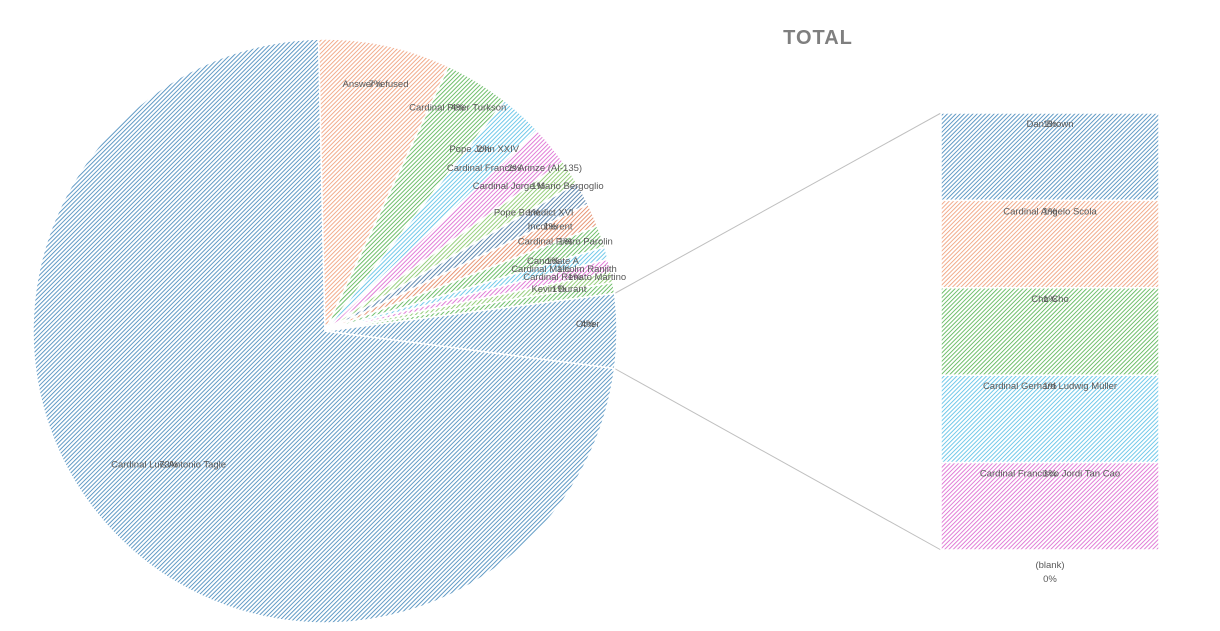 The width and height of the screenshot is (1220, 631). I want to click on slice-label: Cardinal Francisco Jordi Tan Cao, so click(1050, 474).